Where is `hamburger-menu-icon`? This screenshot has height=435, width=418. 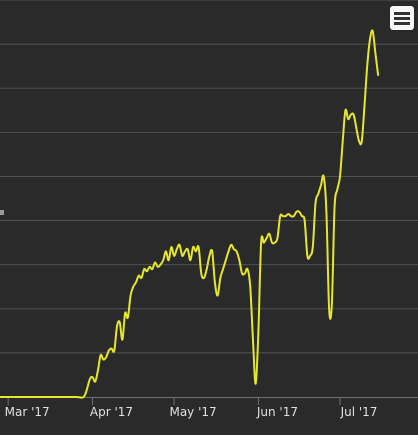
hamburger-menu-icon is located at coordinates (402, 18).